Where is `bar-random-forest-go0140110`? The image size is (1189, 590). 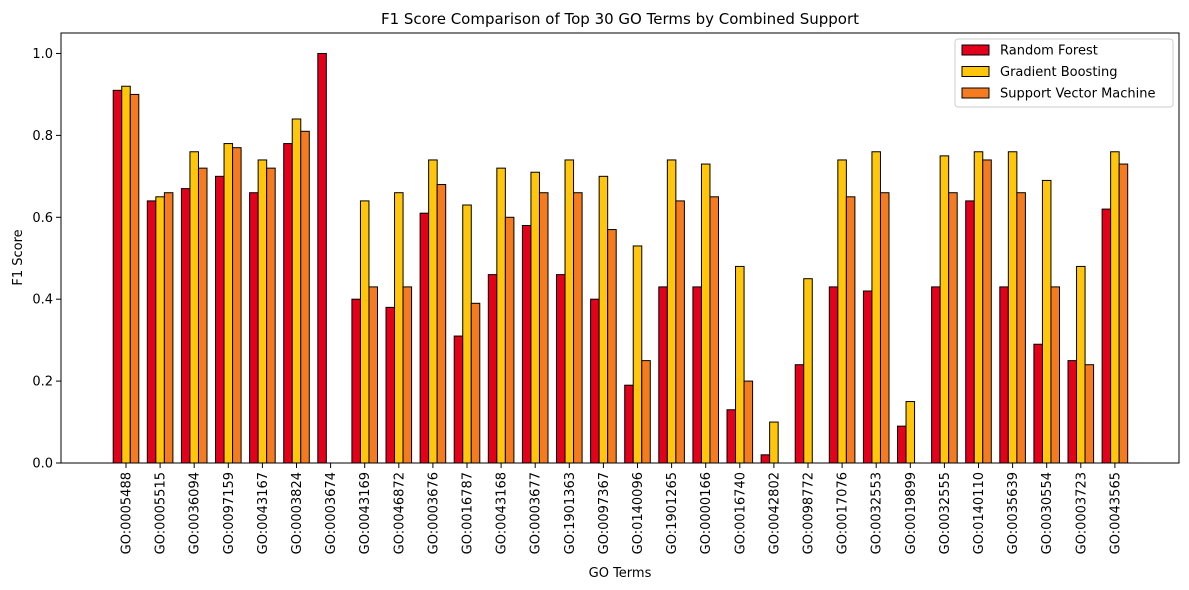
bar-random-forest-go0140110 is located at coordinates (970, 332).